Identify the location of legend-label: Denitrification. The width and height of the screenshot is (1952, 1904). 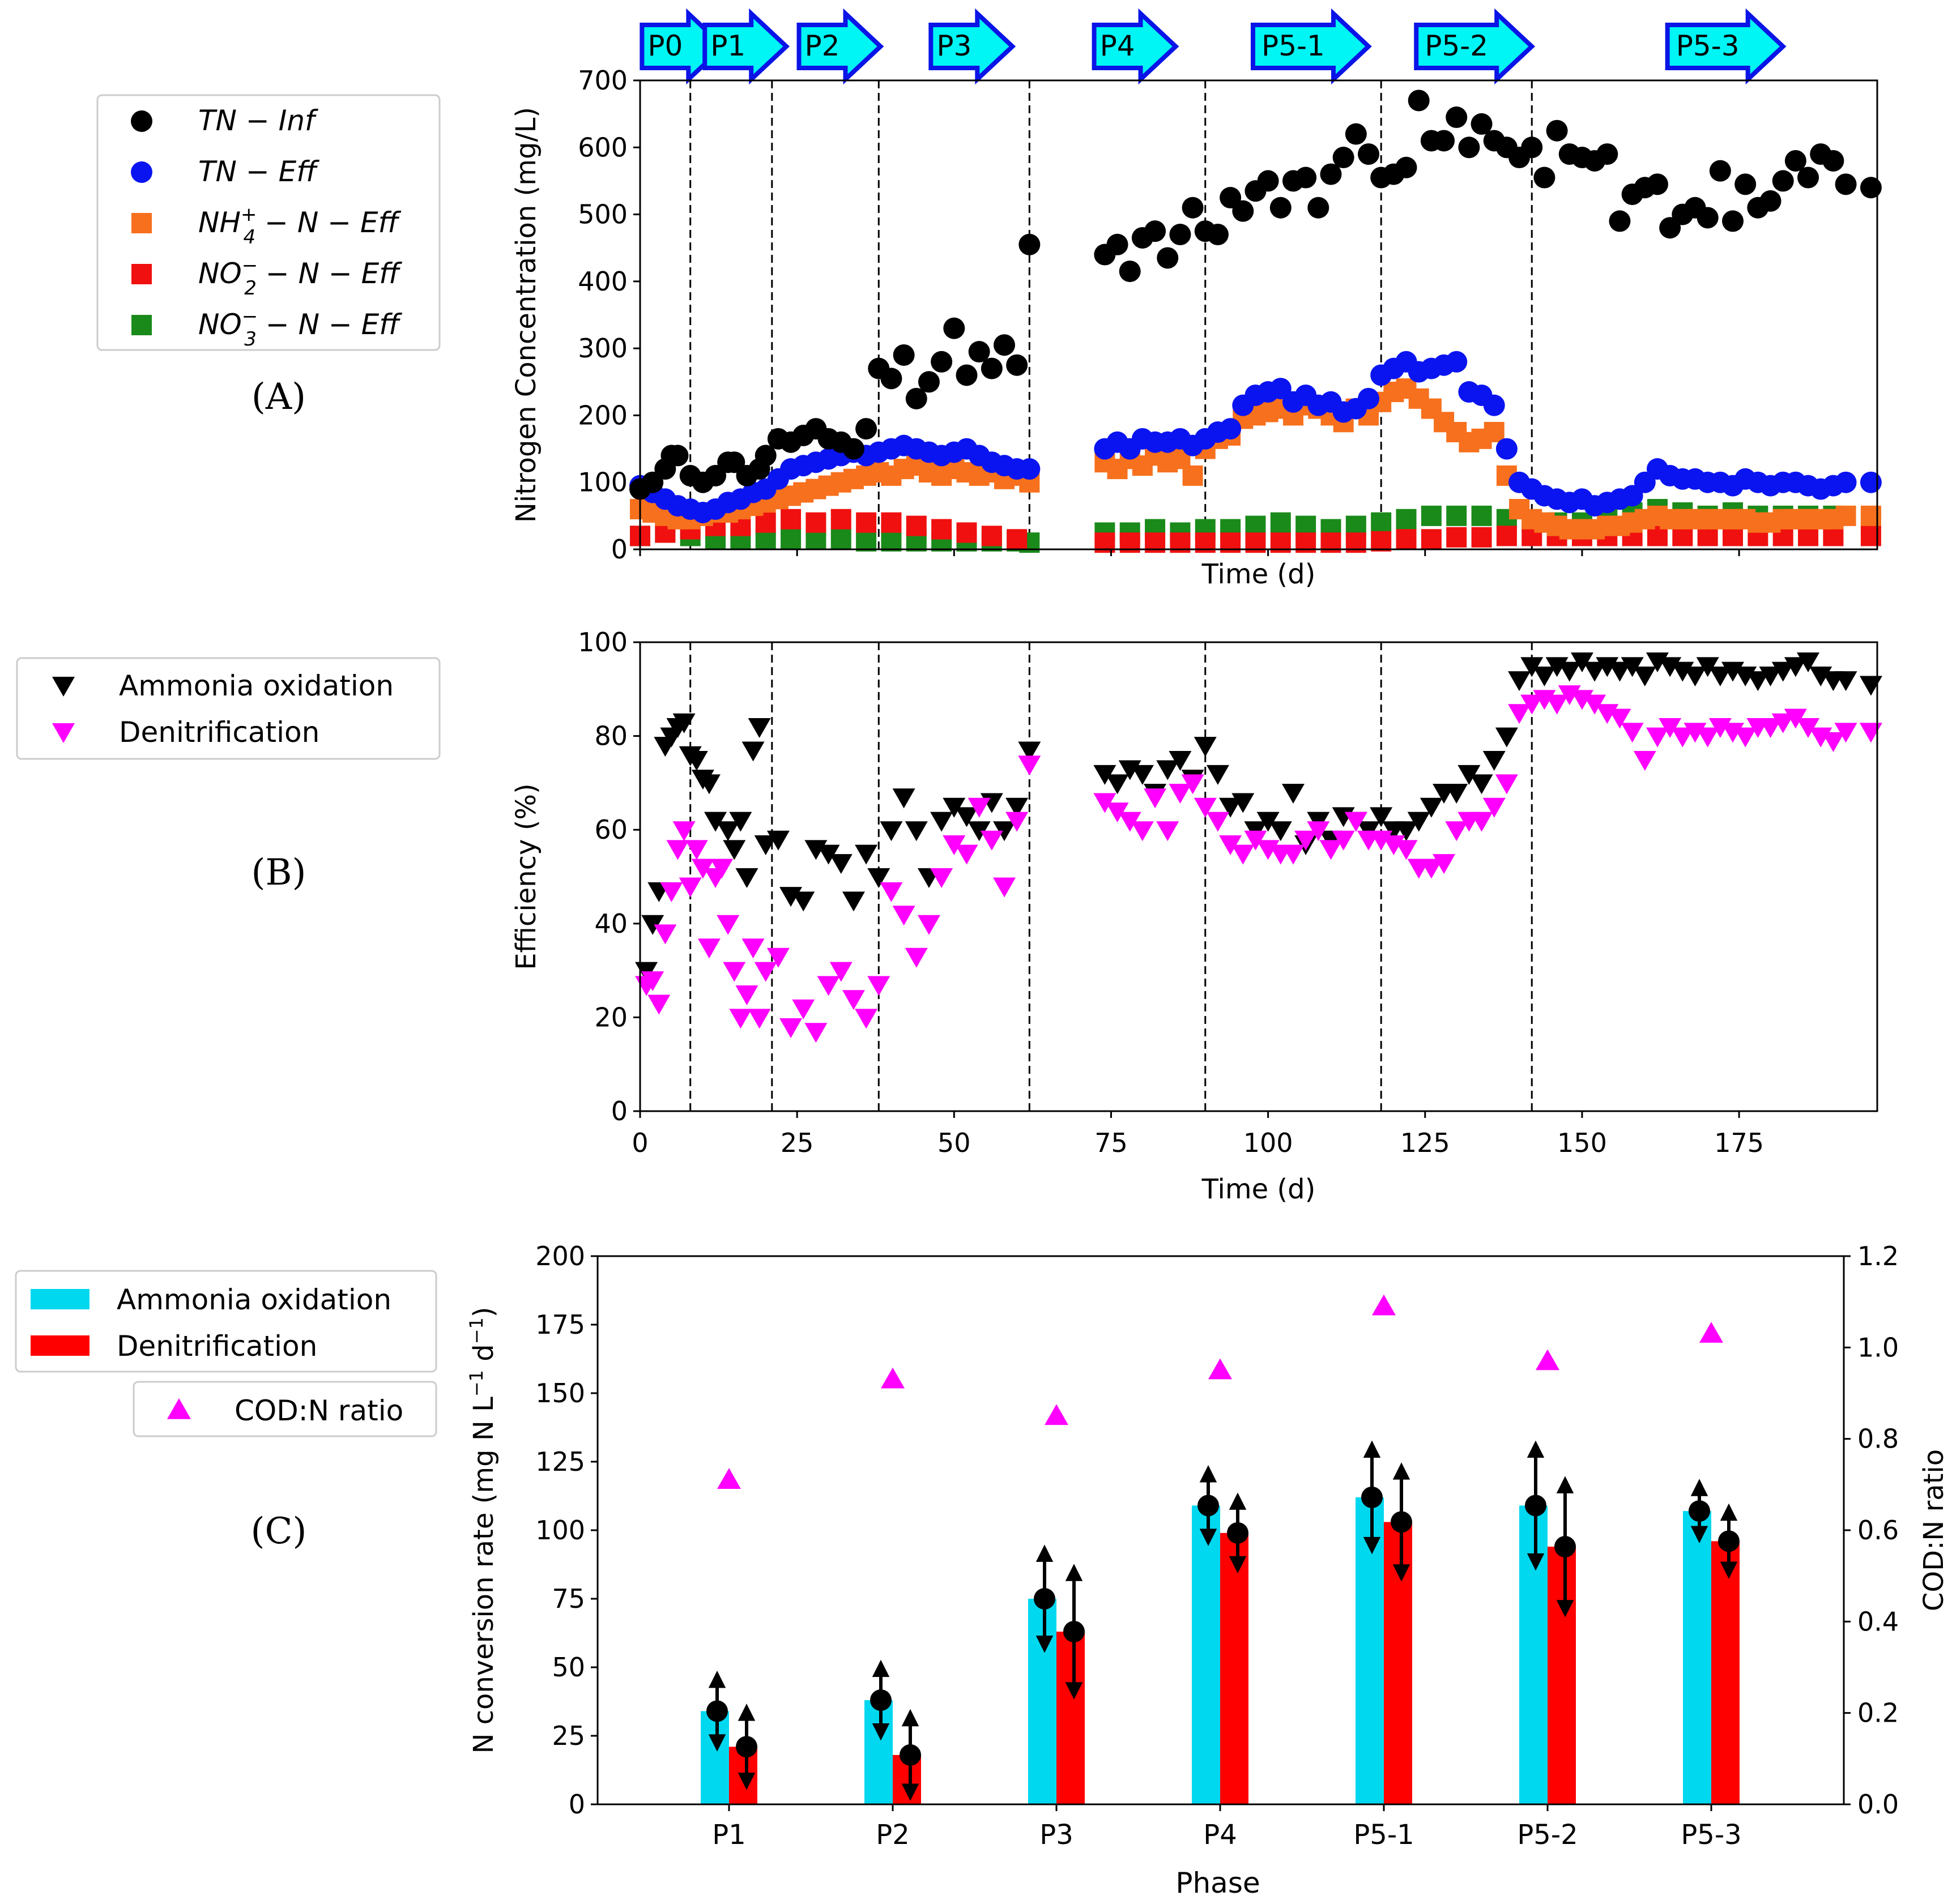
(219, 732).